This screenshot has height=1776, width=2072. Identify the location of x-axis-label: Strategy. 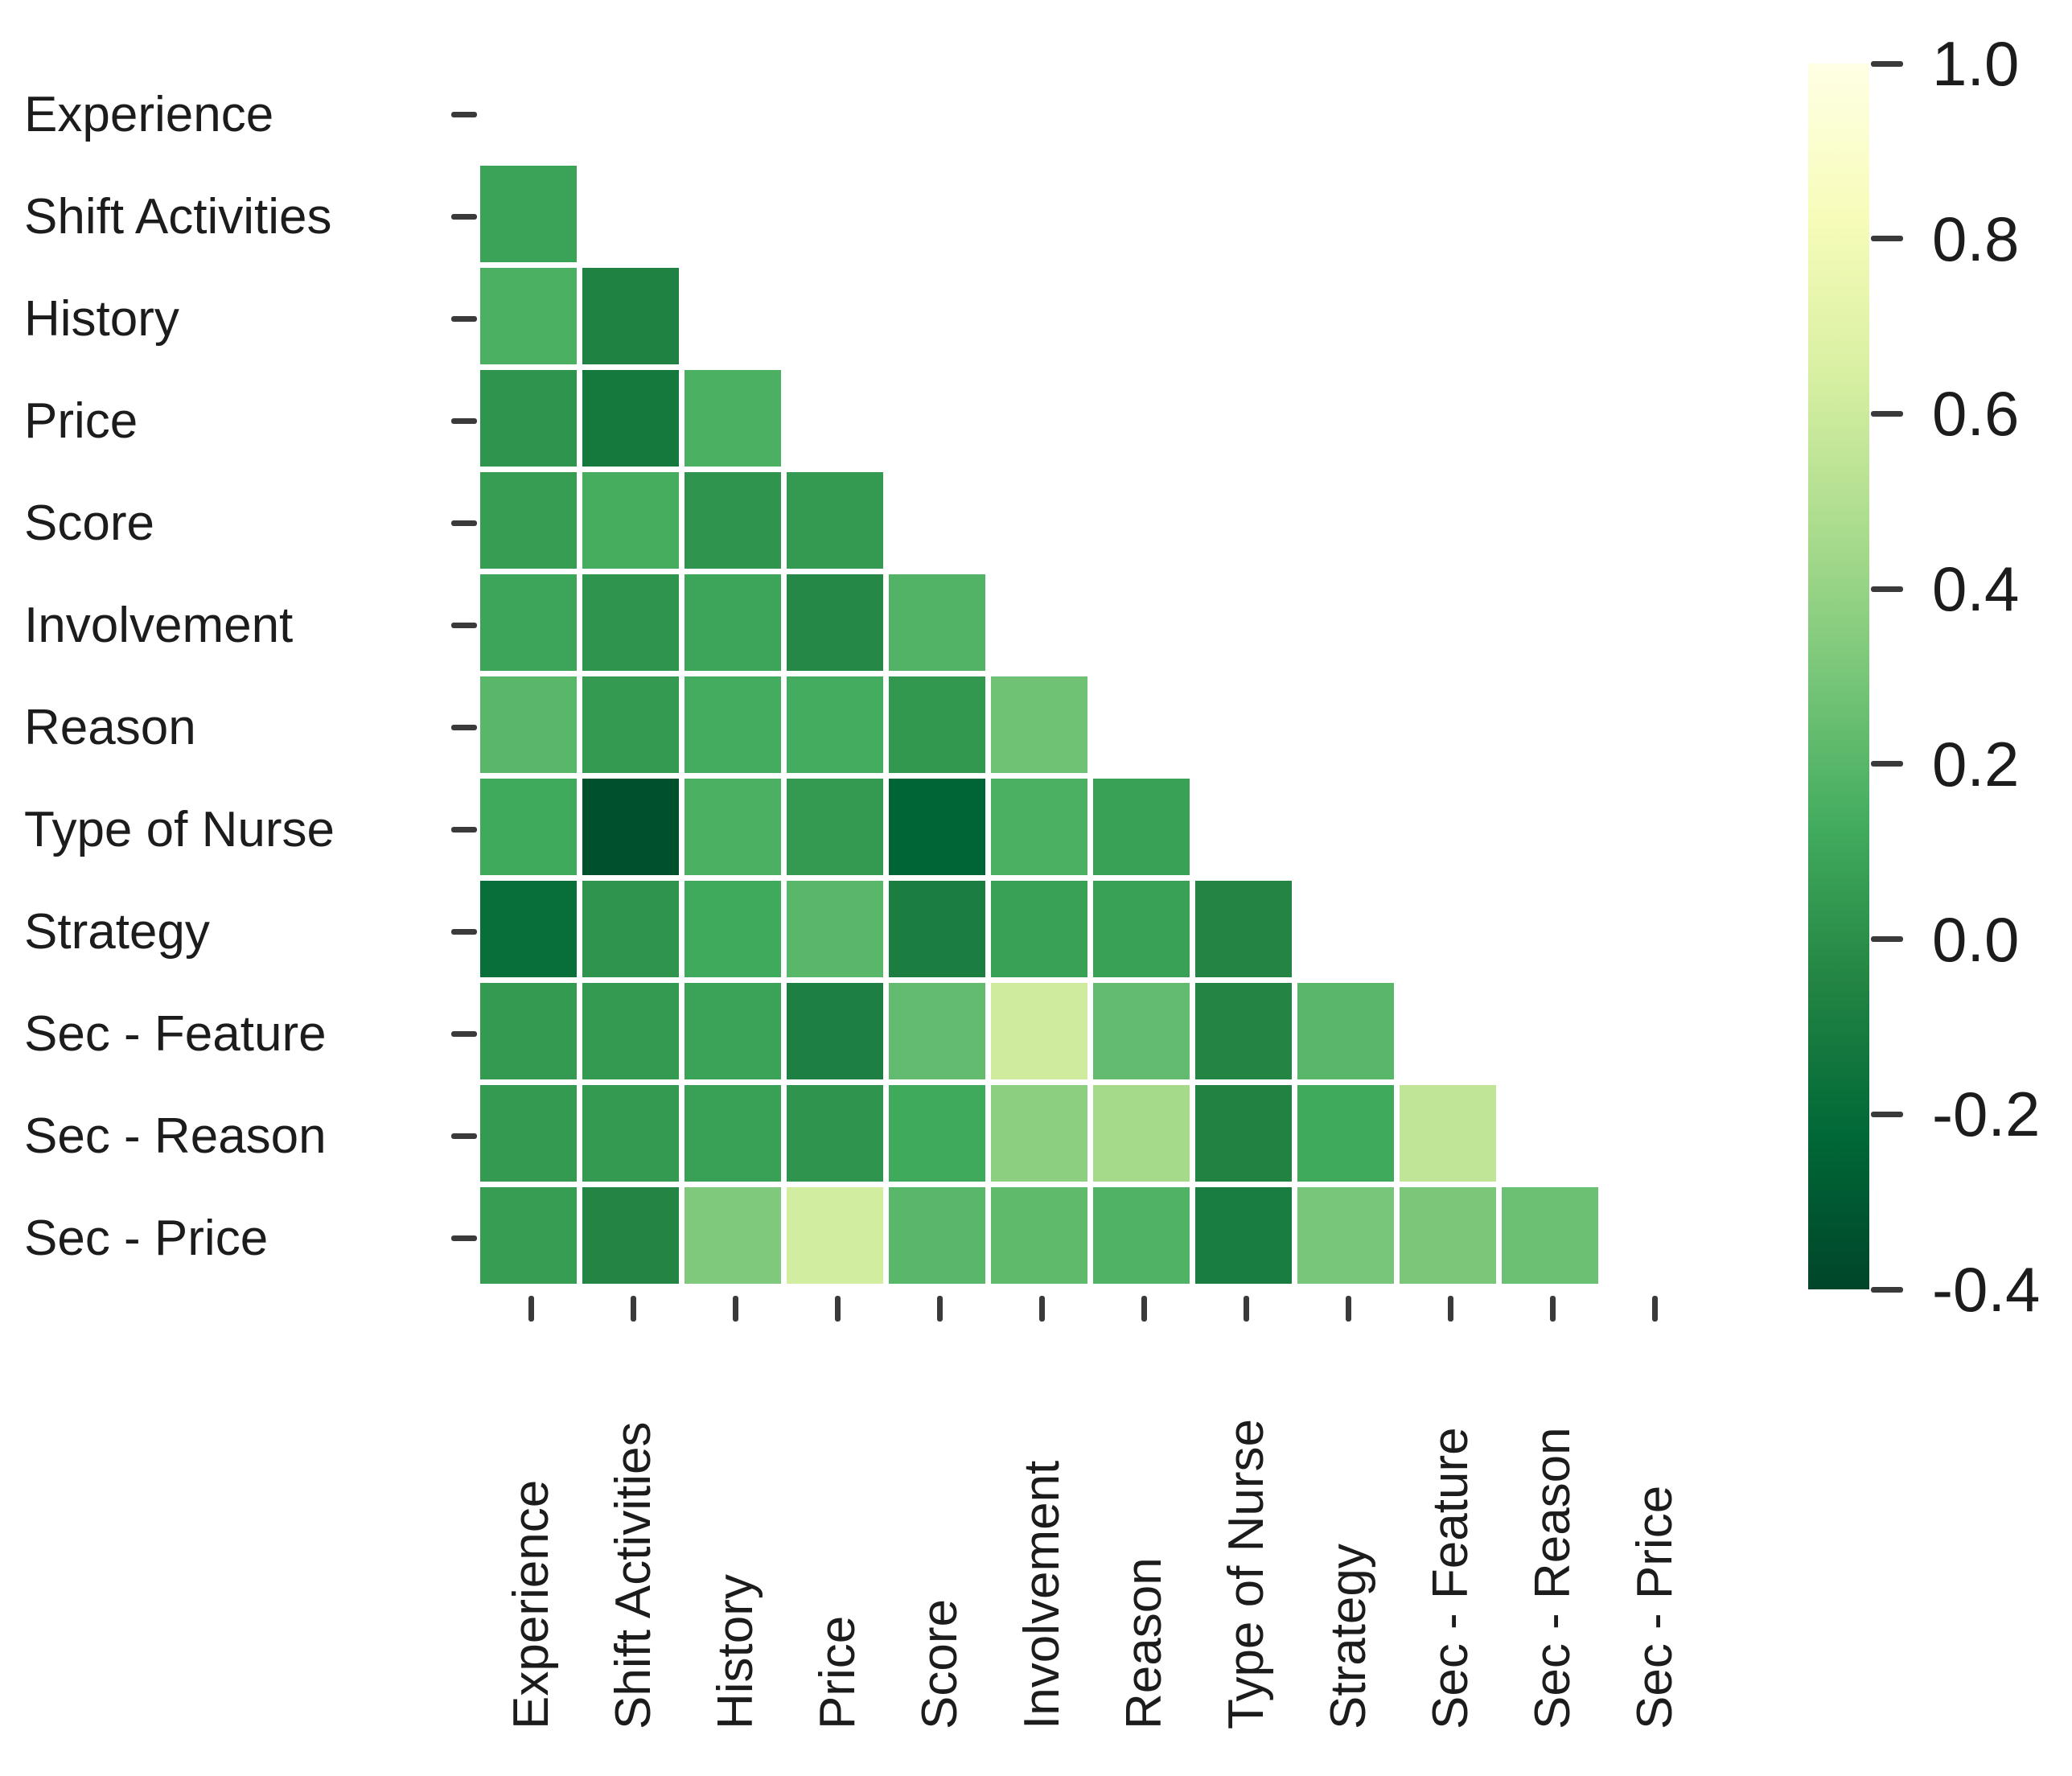
(1348, 1636).